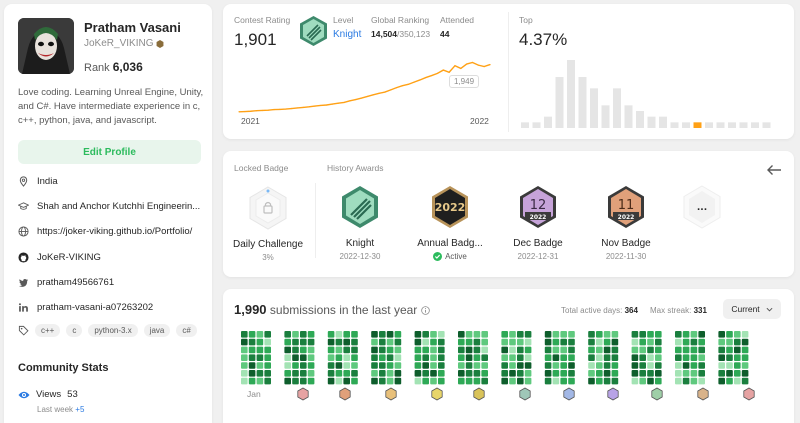  What do you see at coordinates (774, 170) in the screenshot?
I see `arrow-left-icon` at bounding box center [774, 170].